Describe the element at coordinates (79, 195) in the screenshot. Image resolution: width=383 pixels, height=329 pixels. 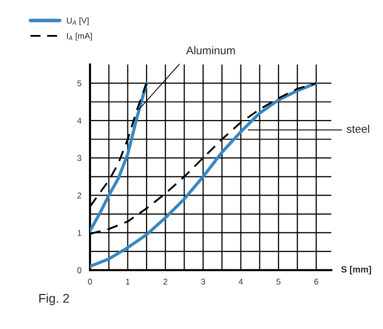
I see `y-tick-label: 2` at that location.